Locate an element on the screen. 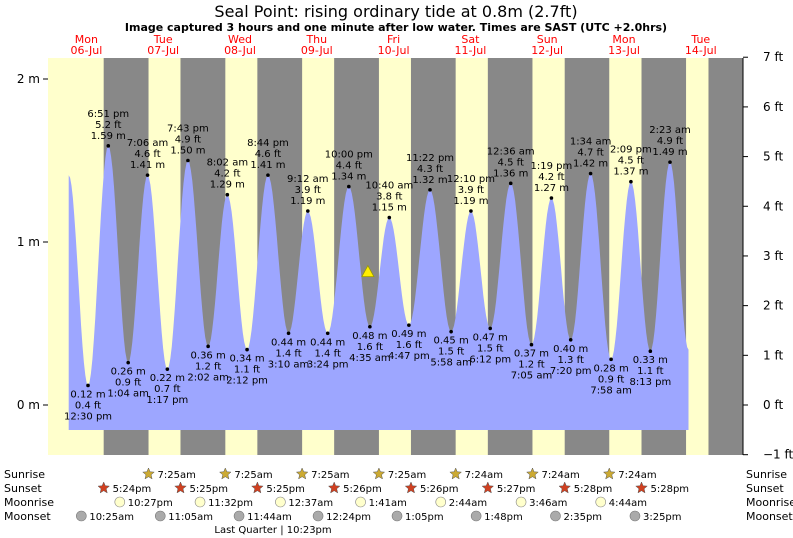  right-tick-label: 4 ft is located at coordinates (773, 206).